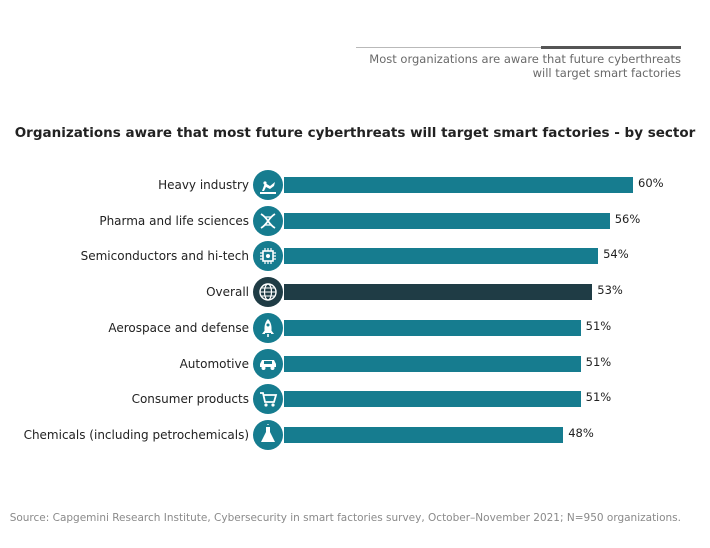 This screenshot has height=548, width=710. What do you see at coordinates (227, 292) in the screenshot?
I see `category-label: Overall` at bounding box center [227, 292].